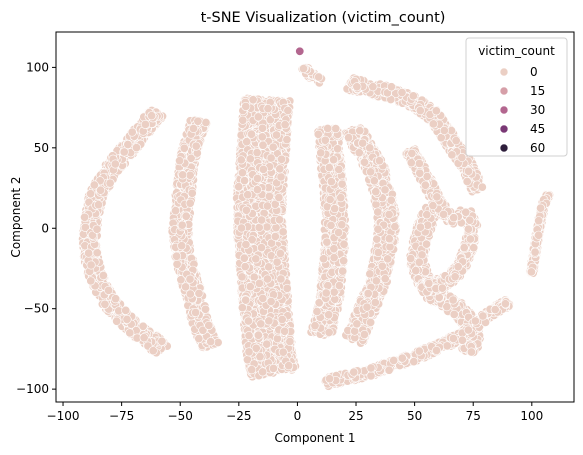 This screenshot has width=583, height=455. Describe the element at coordinates (323, 18) in the screenshot. I see `chart-title: t-SNE Visualization (victim_count)` at that location.